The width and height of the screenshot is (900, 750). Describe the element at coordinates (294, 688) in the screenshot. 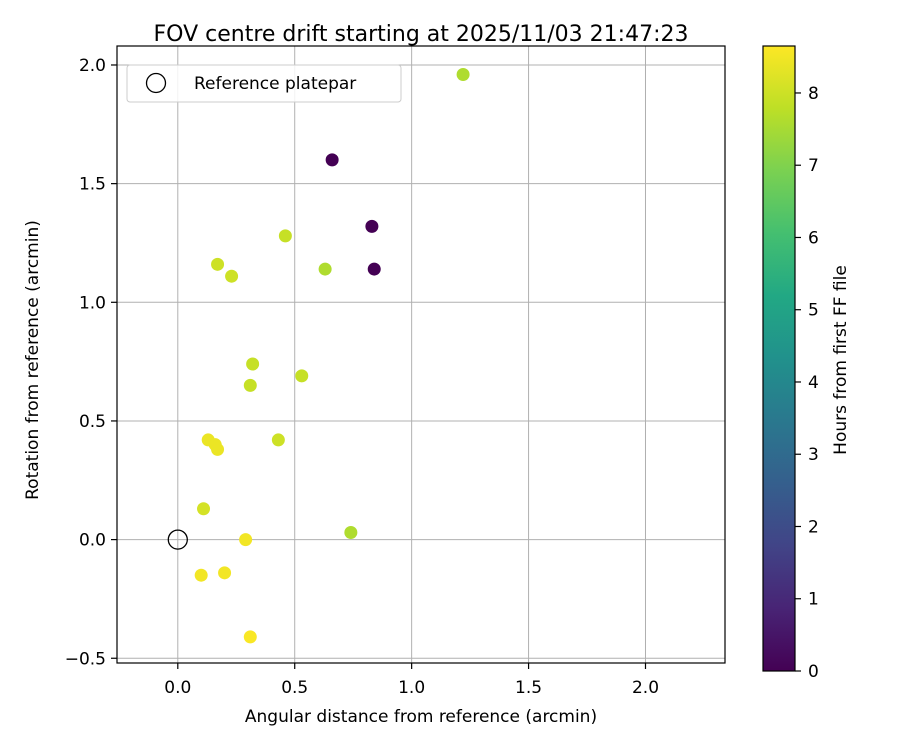

I see `x-tick-label: 0.5` at that location.